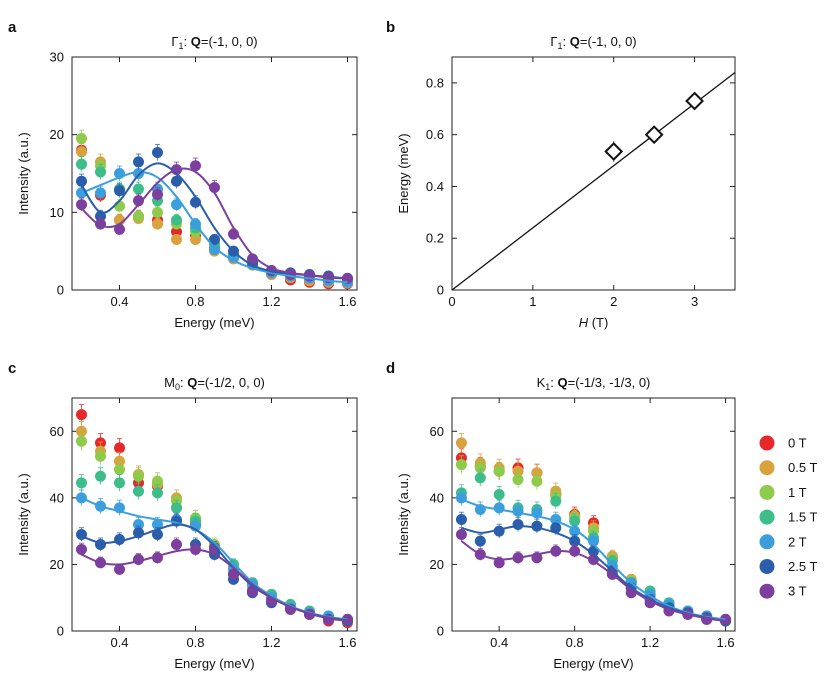  I want to click on y-tick-label: 30, so click(57, 57).